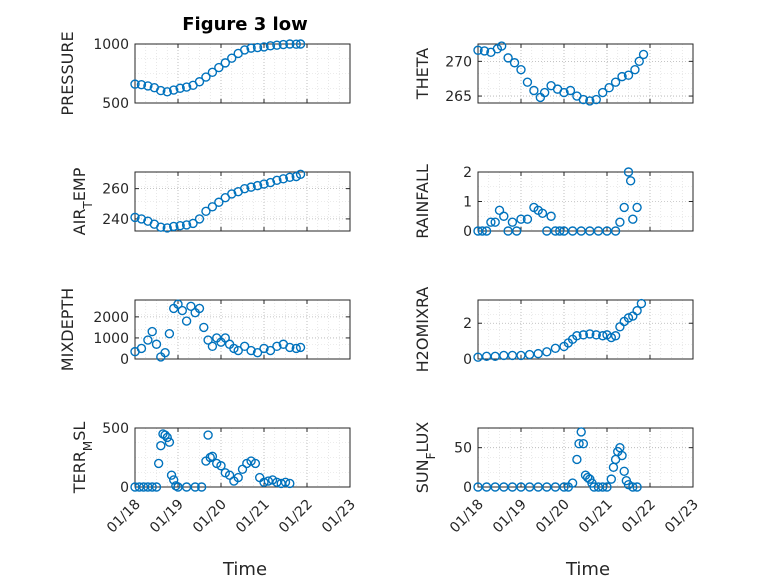 Image resolution: width=778 pixels, height=583 pixels. I want to click on subplot-pressure: 500 1000 PRESSURE, so click(204, 73).